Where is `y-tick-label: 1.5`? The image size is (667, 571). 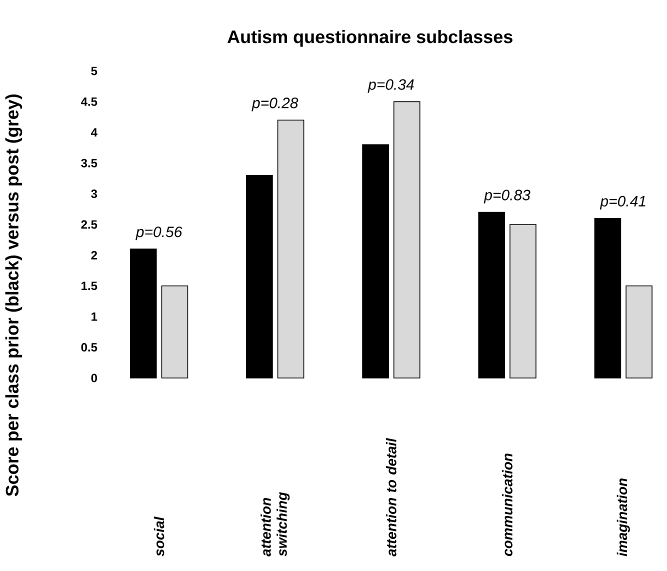
y-tick-label: 1.5 is located at coordinates (90, 286).